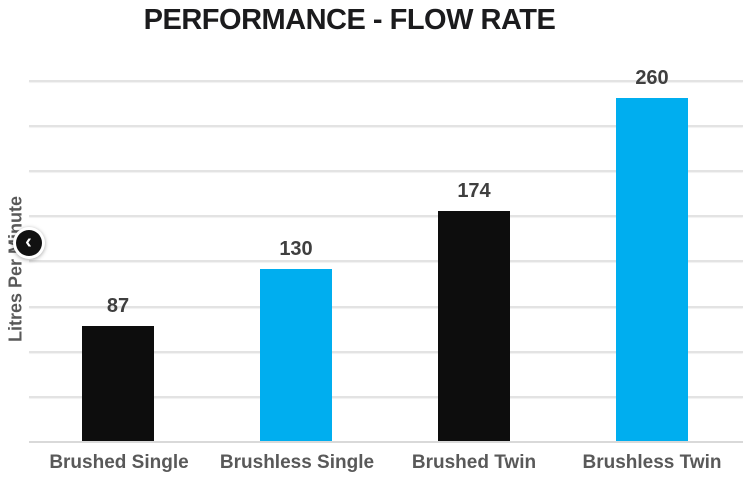 This screenshot has width=743, height=488. I want to click on bar-group-brushed-twin: 174, so click(474, 251).